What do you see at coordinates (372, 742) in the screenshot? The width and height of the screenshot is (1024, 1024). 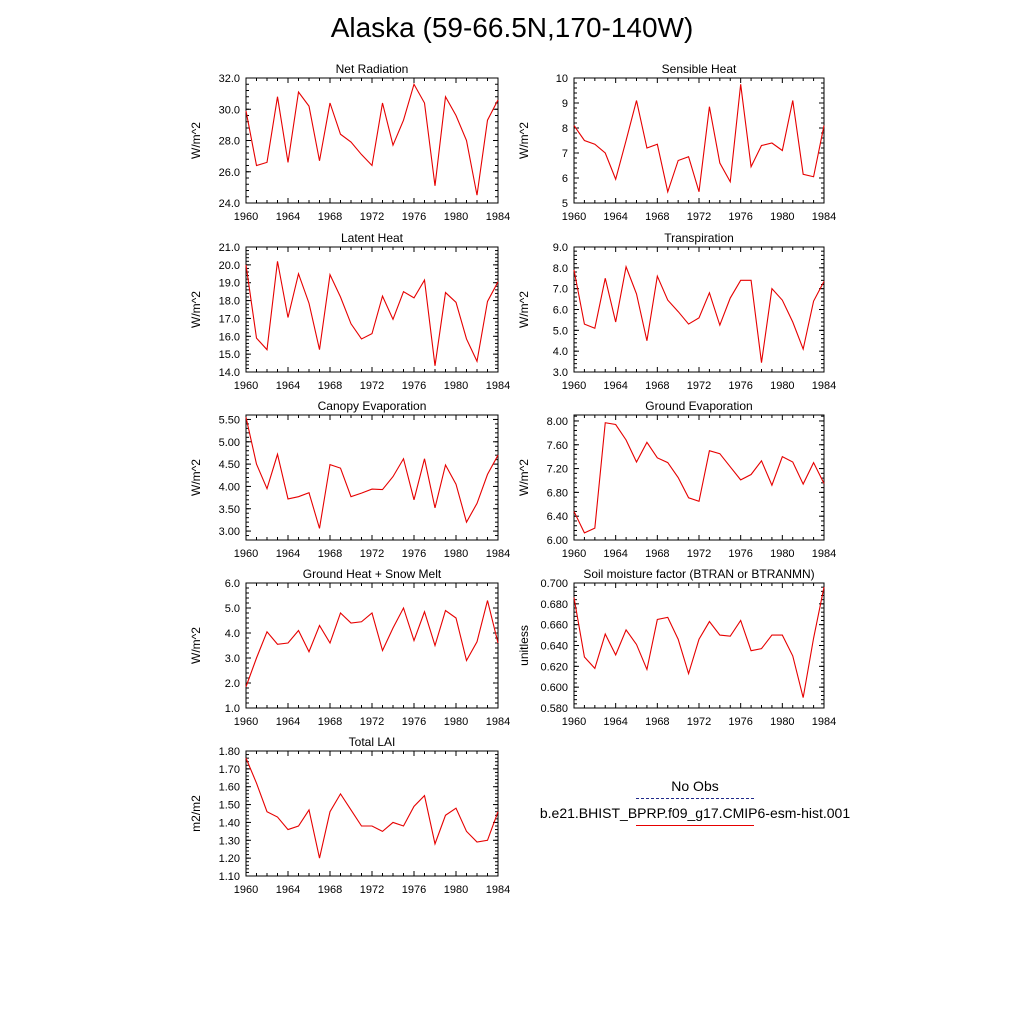 I see `panel-title: Total LAI` at bounding box center [372, 742].